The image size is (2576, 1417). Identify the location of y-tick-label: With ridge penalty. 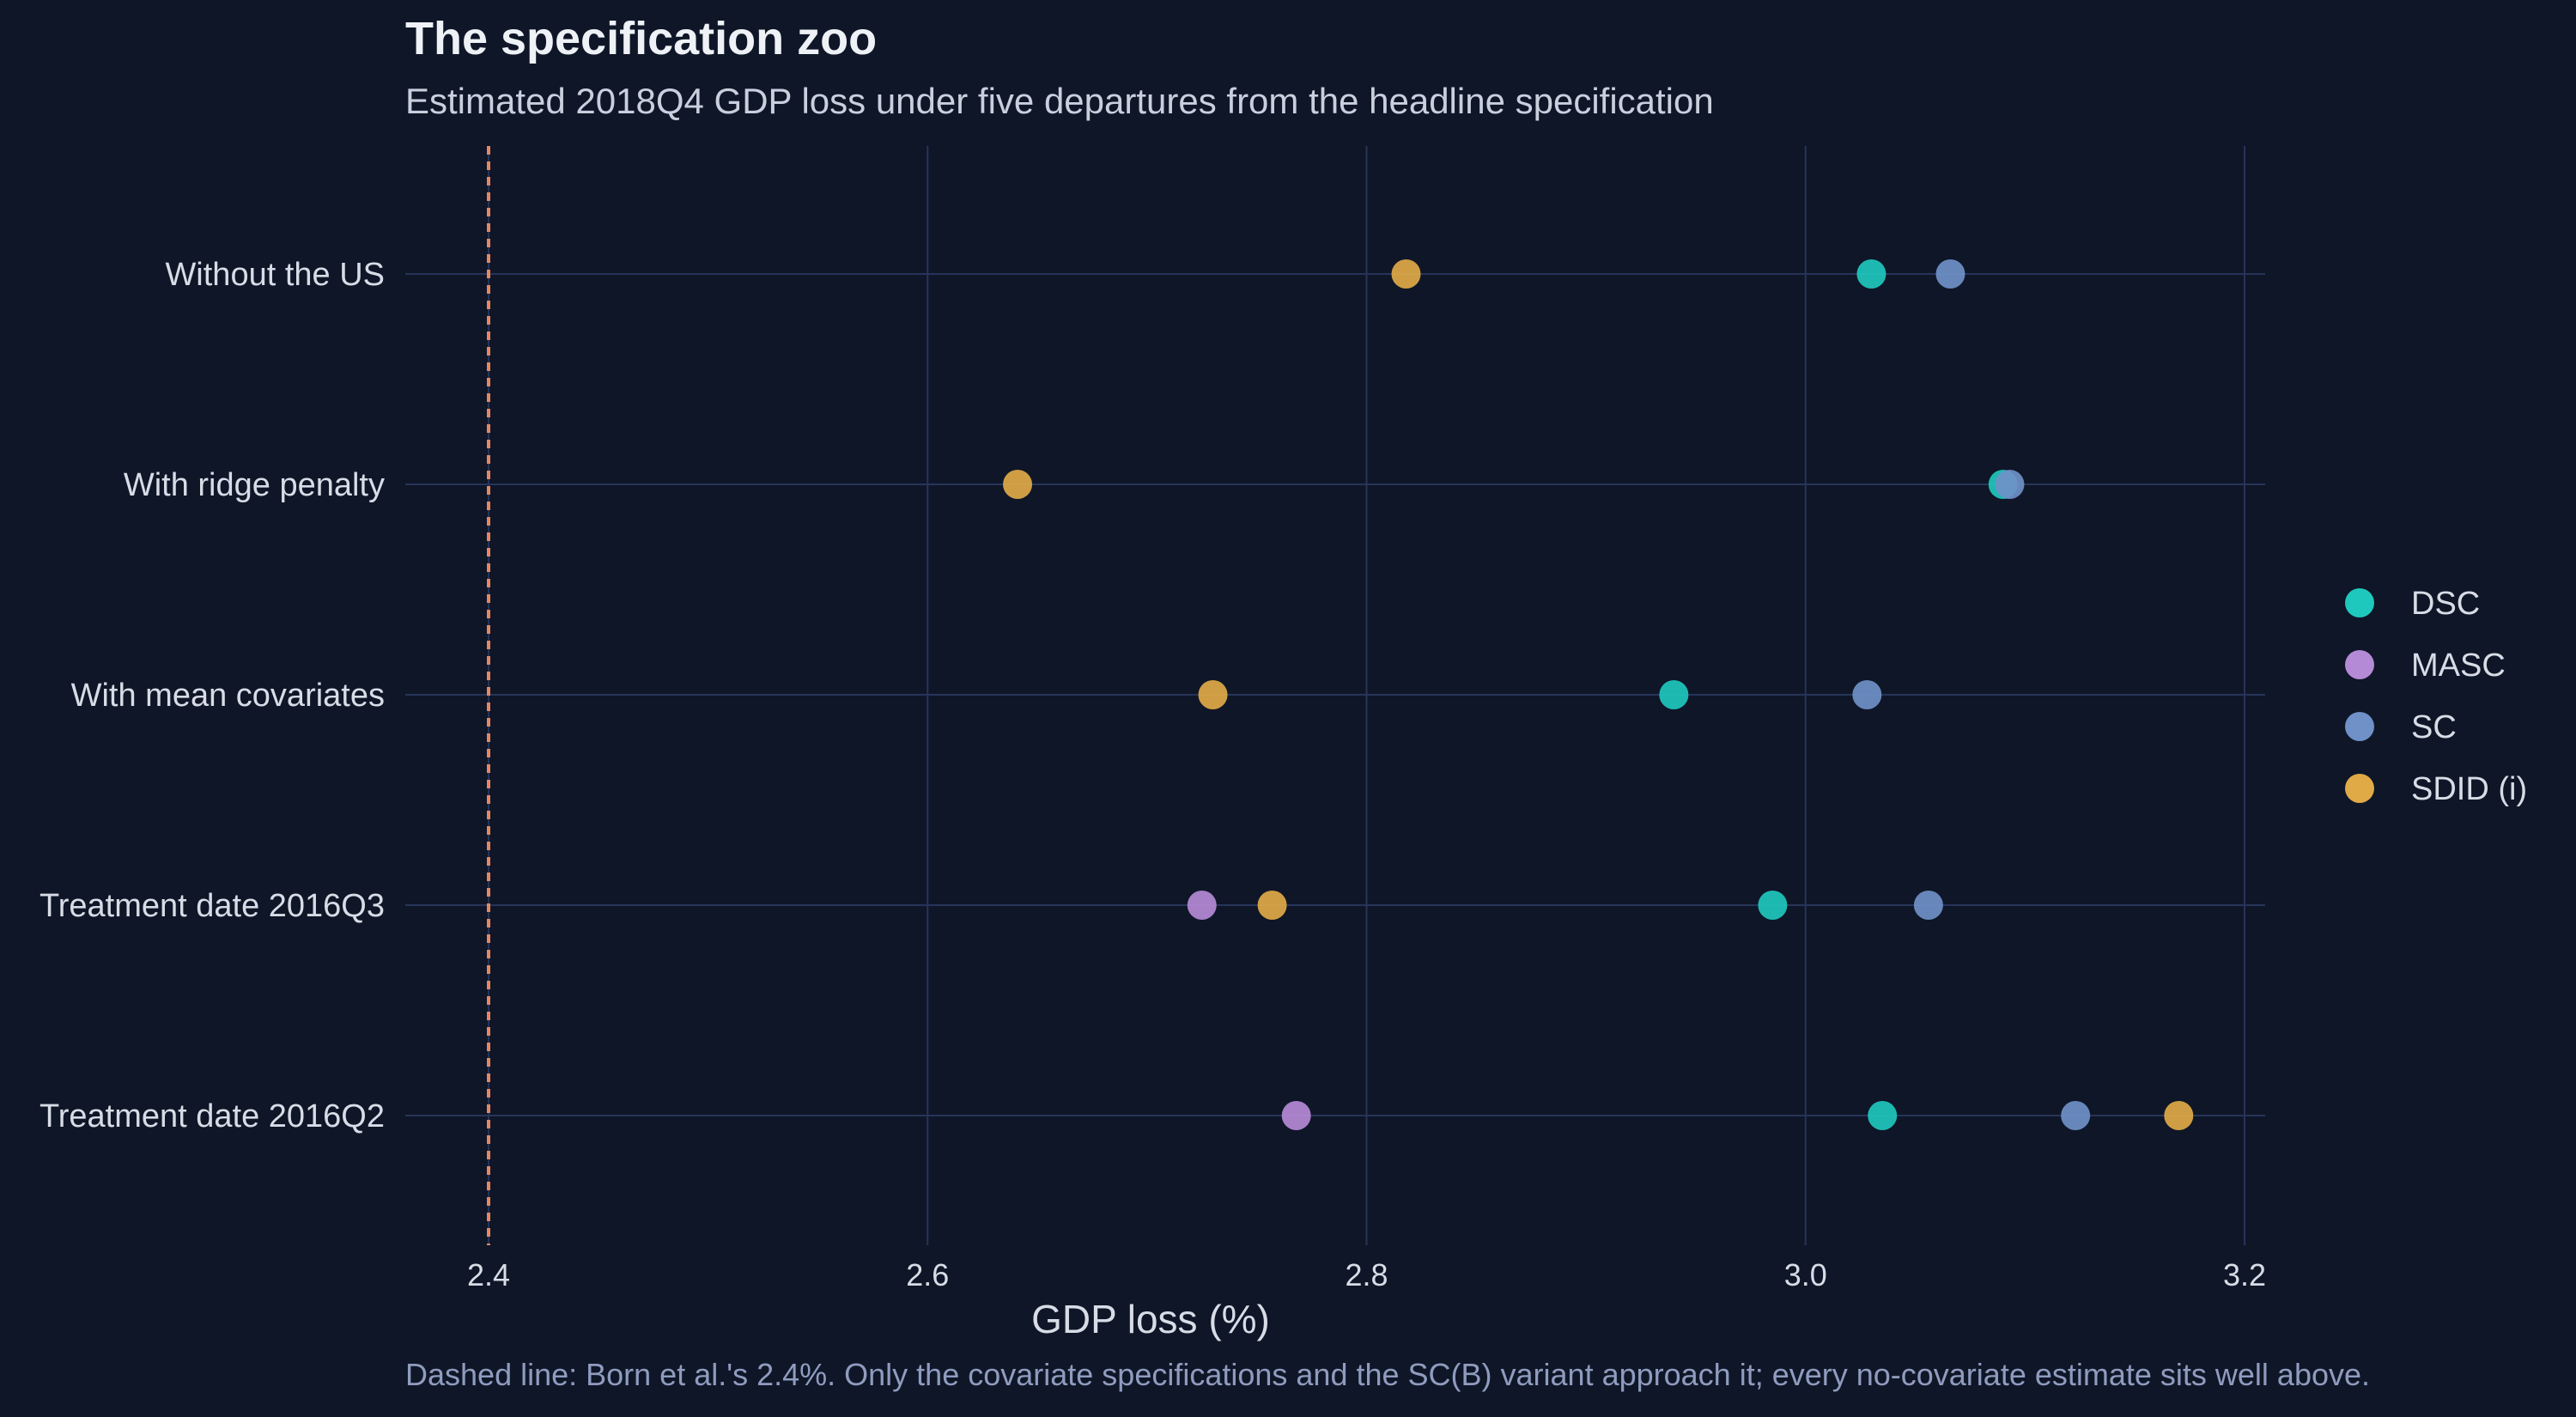
(254, 485).